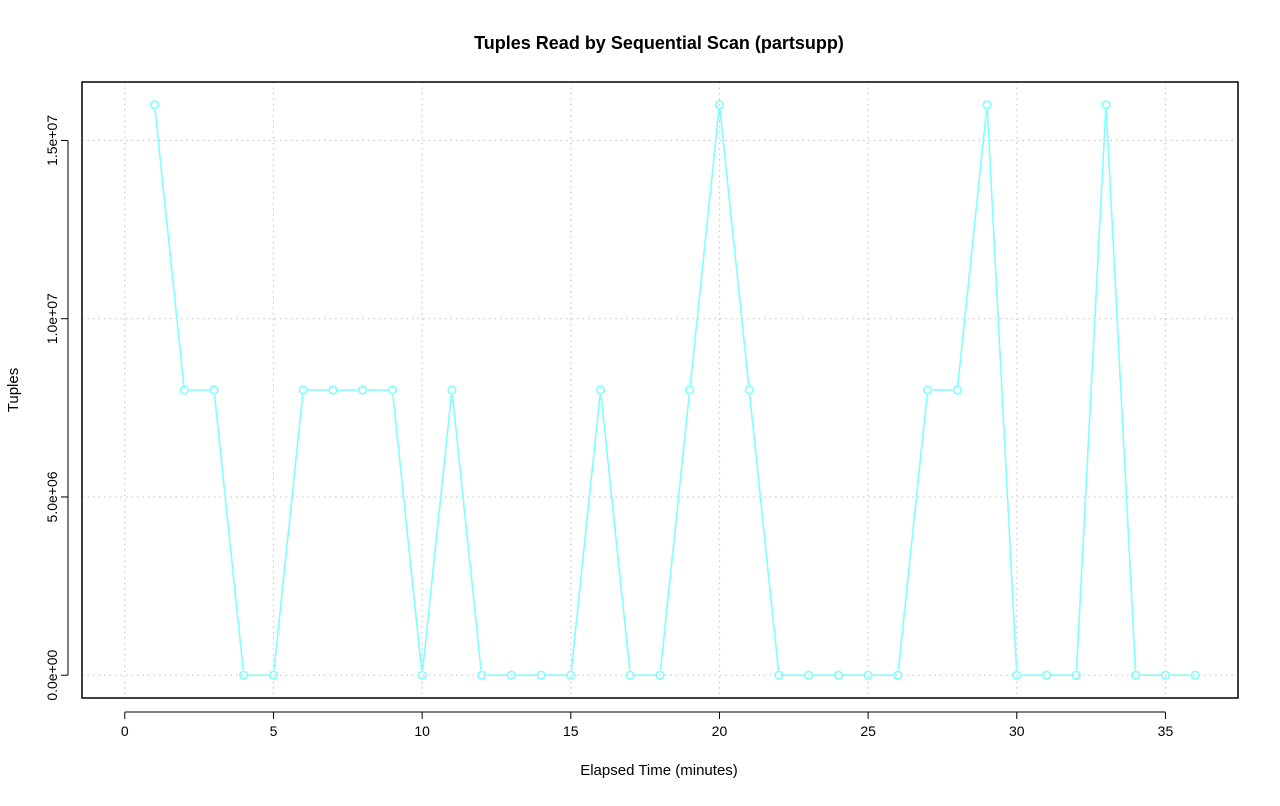 This screenshot has height=806, width=1280. What do you see at coordinates (52, 496) in the screenshot?
I see `y-tick-label: 5.0e+06` at bounding box center [52, 496].